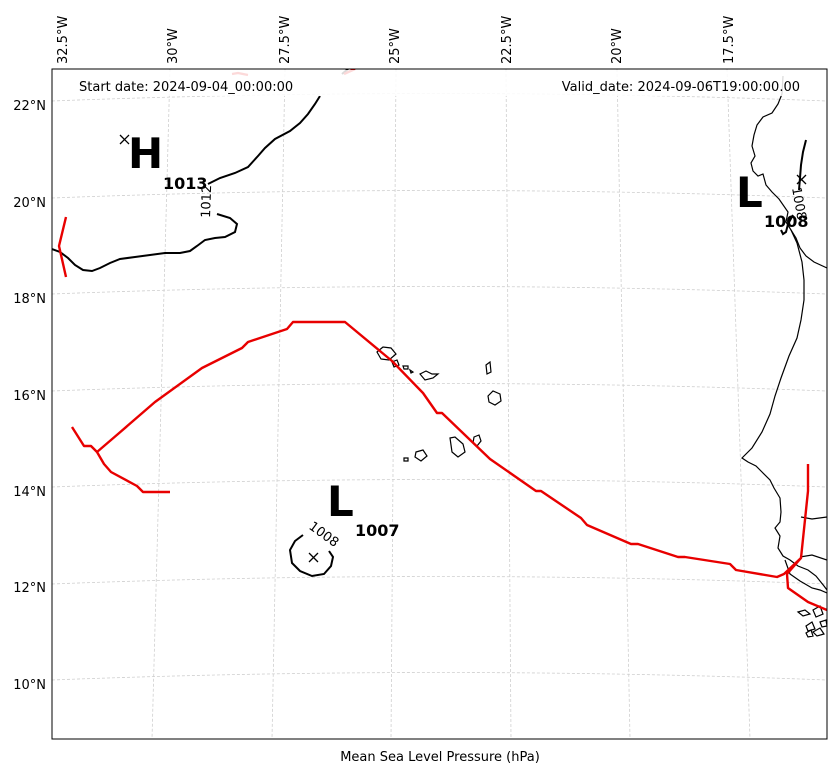  What do you see at coordinates (29, 685) in the screenshot?
I see `lat-label: 10°N` at bounding box center [29, 685].